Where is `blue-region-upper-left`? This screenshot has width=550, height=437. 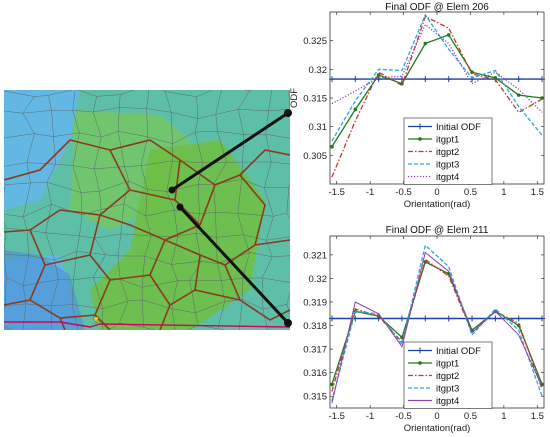 blue-region-upper-left is located at coordinates (42, 150).